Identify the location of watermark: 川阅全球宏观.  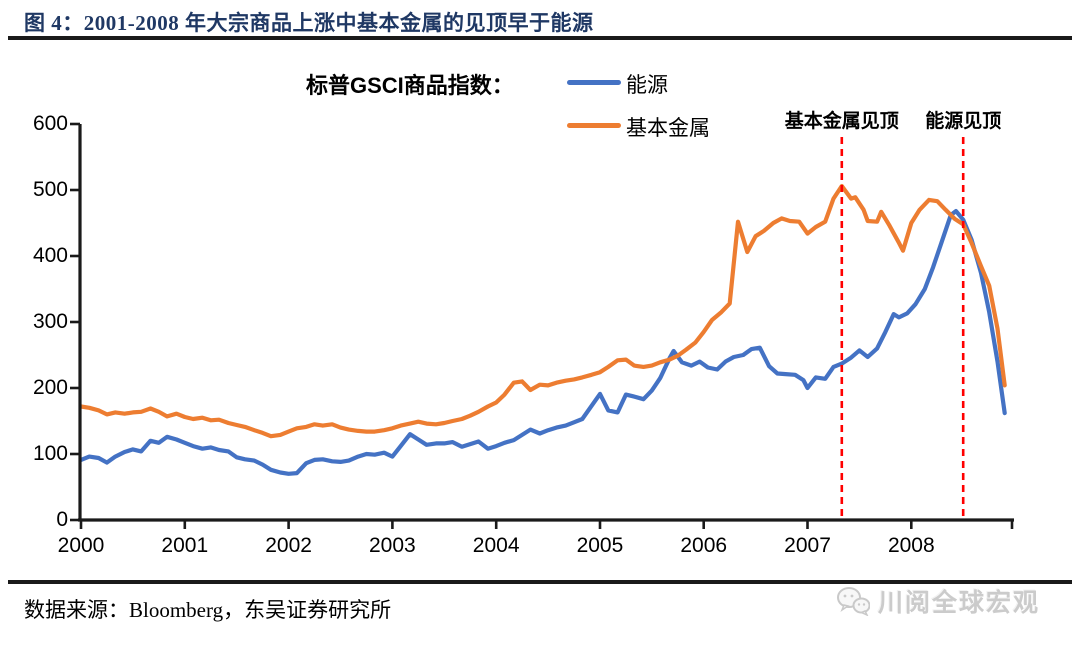
(938, 601).